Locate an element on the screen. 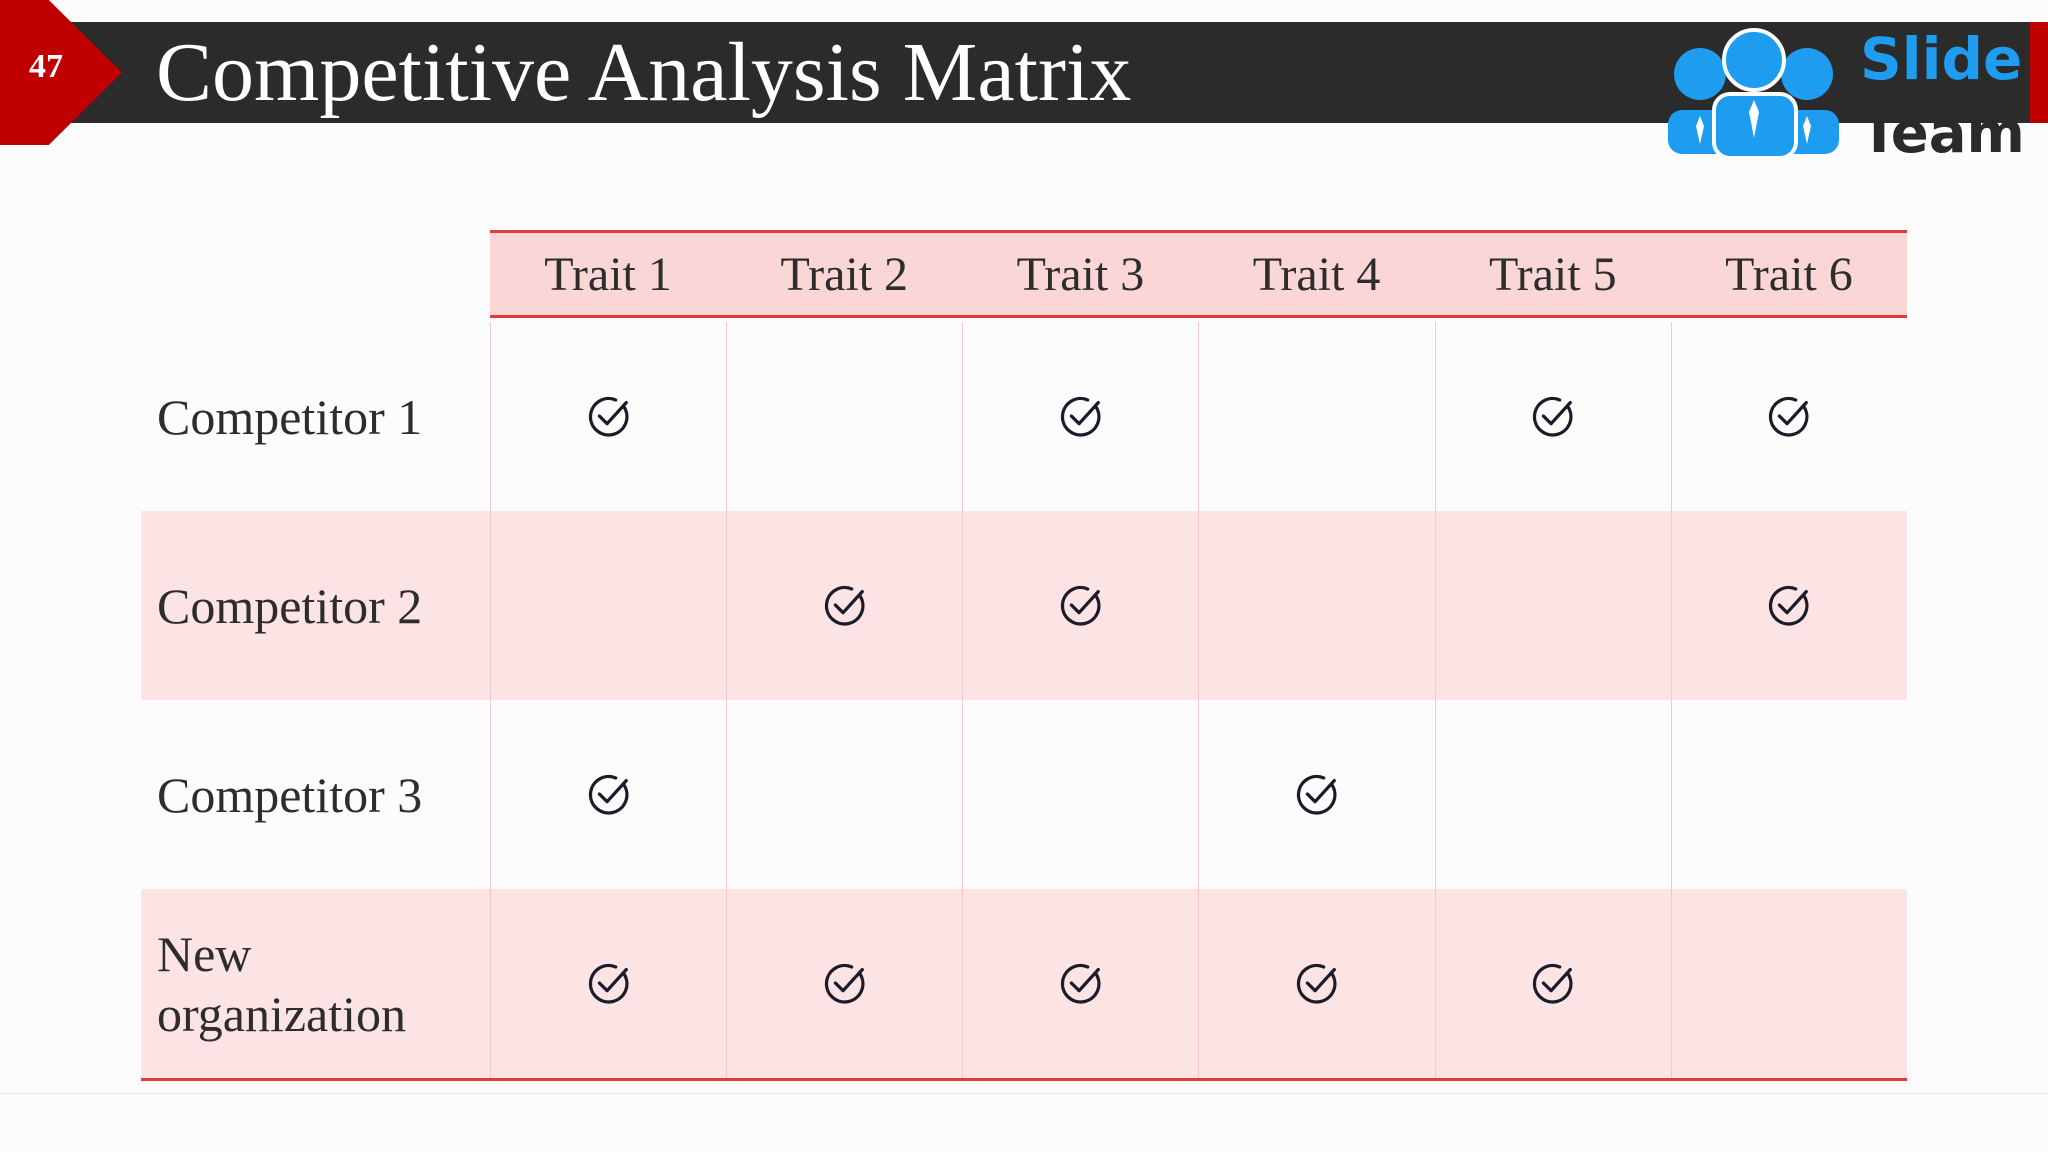 This screenshot has height=1152, width=2048. row-label-cell: Competitor 1 is located at coordinates (315, 416).